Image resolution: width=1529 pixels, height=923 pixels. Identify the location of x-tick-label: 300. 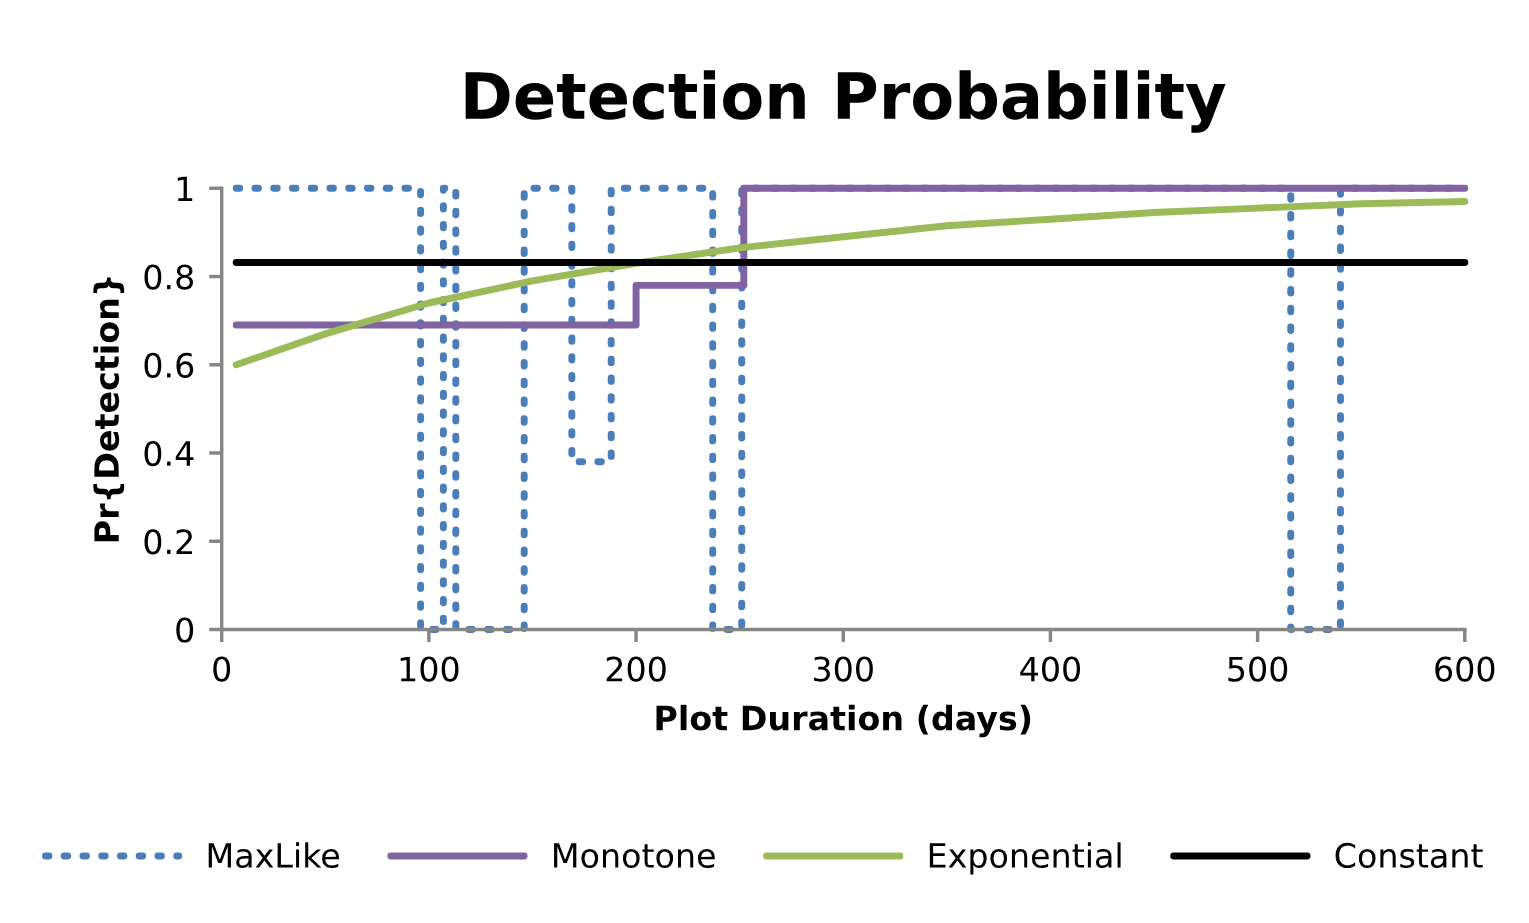
(843, 669).